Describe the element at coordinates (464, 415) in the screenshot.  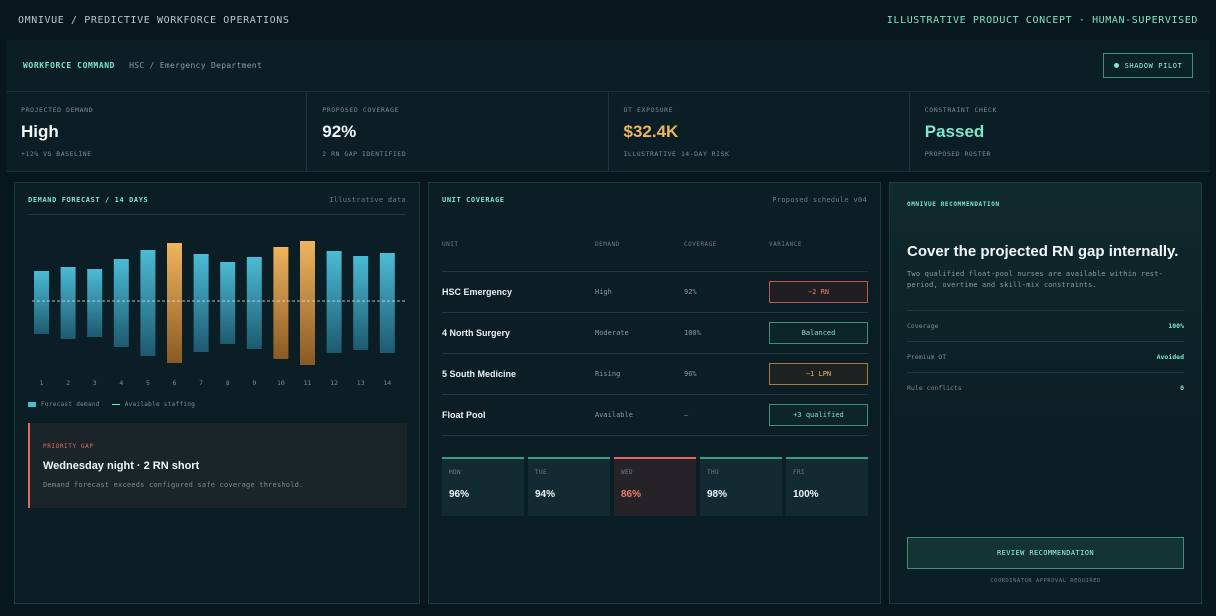
I see `unit-name: Float Pool` at that location.